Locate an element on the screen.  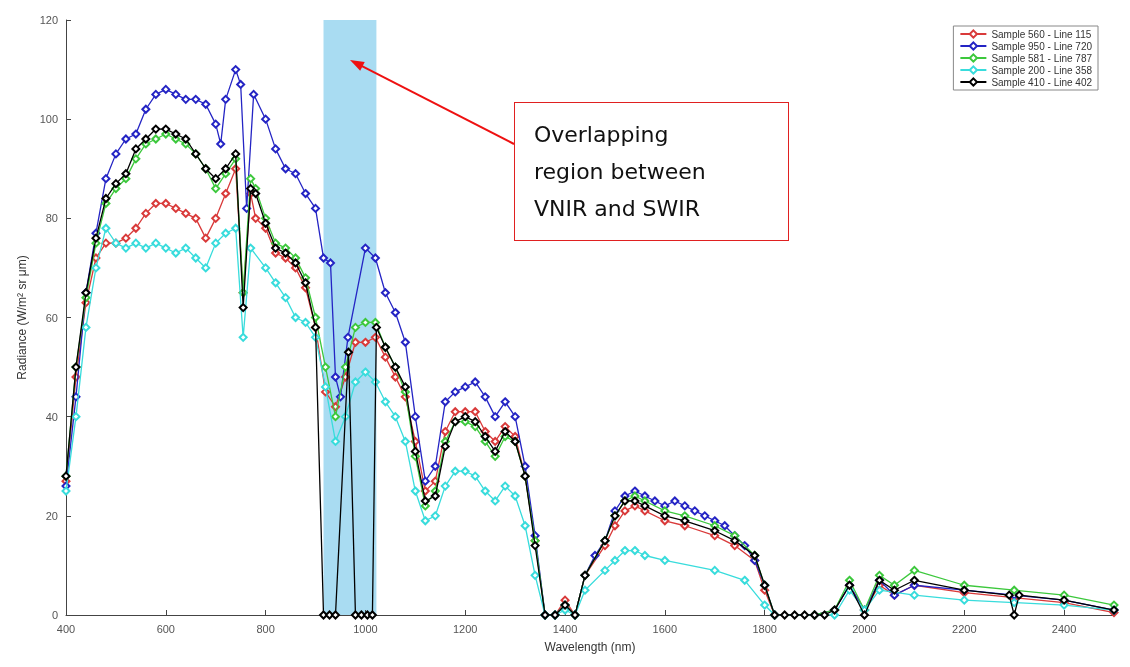
x-tick-label: 2000 is located at coordinates (864, 628).